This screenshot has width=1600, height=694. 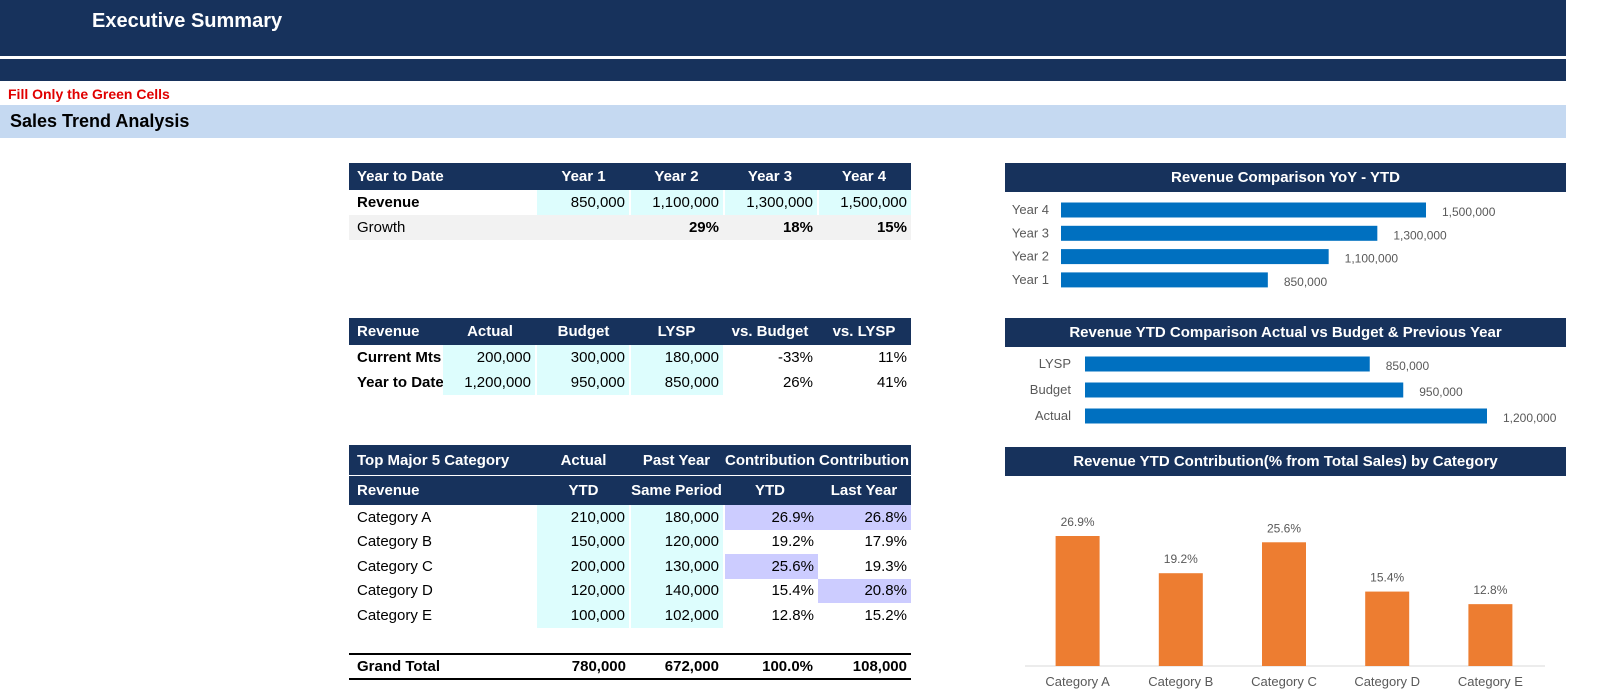 What do you see at coordinates (489, 382) in the screenshot?
I see `budget-ytd-actual: 1,200,000` at bounding box center [489, 382].